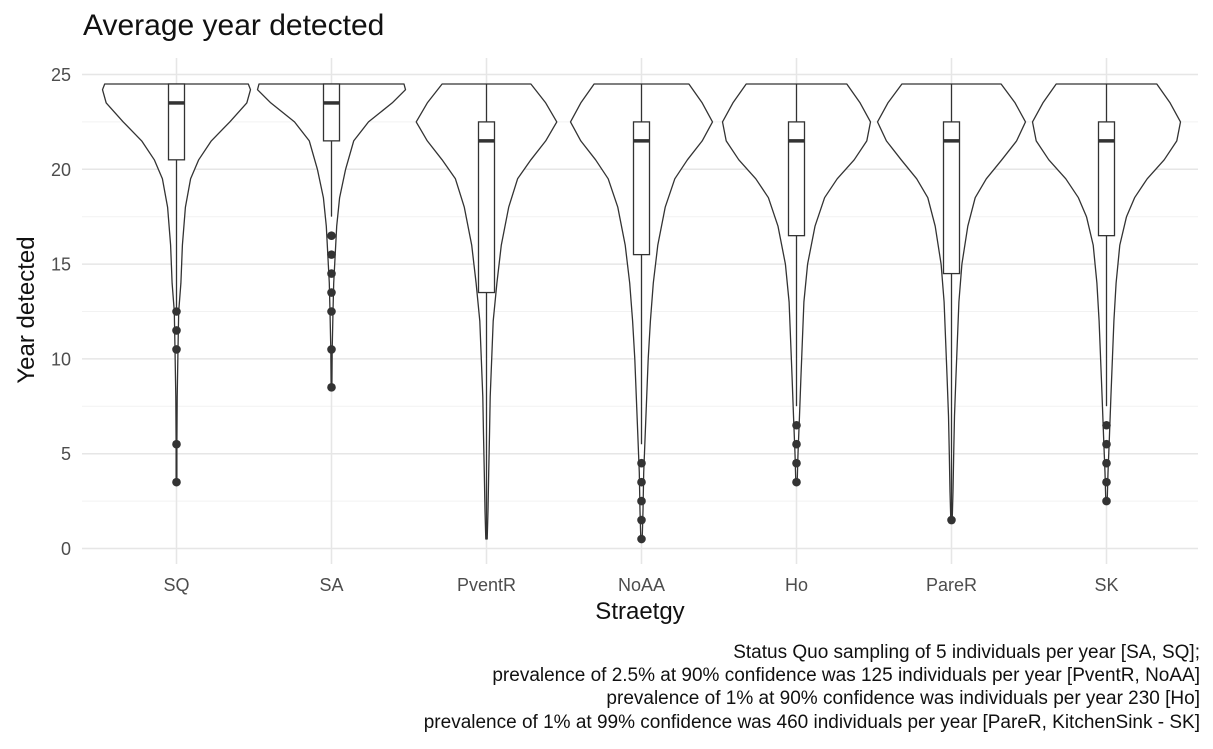 This screenshot has width=1213, height=749. I want to click on y-tick-label: 15, so click(61, 265).